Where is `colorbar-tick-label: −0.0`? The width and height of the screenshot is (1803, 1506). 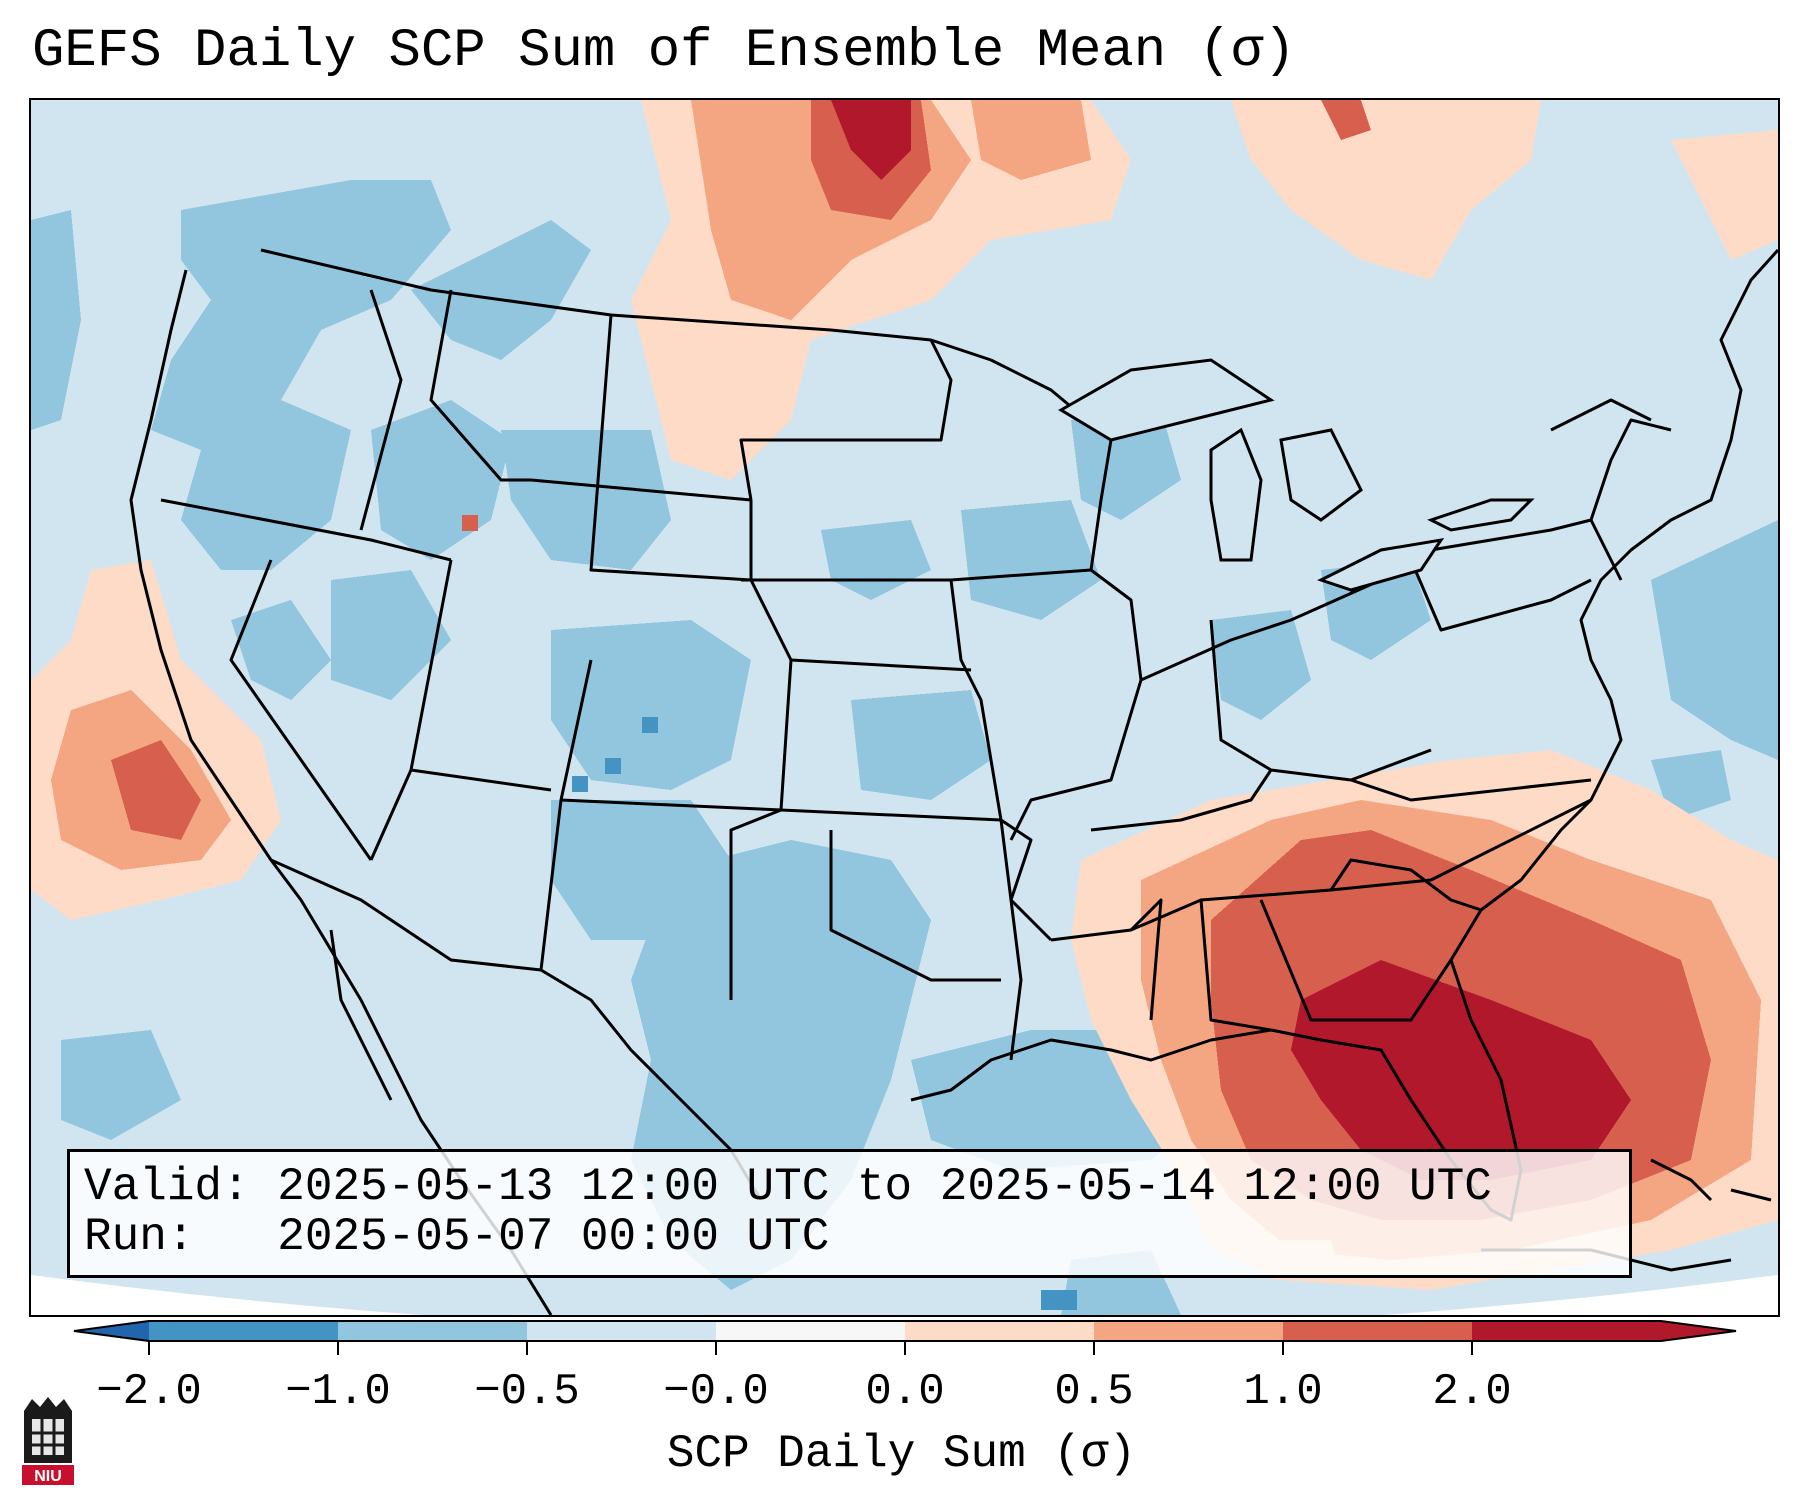
colorbar-tick-label: −0.0 is located at coordinates (716, 1392).